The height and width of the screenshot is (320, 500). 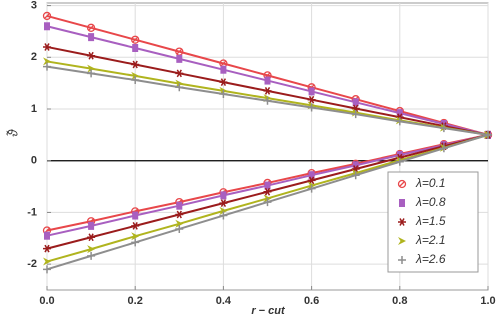 I want to click on y-tick-label: -2, so click(x=32, y=264).